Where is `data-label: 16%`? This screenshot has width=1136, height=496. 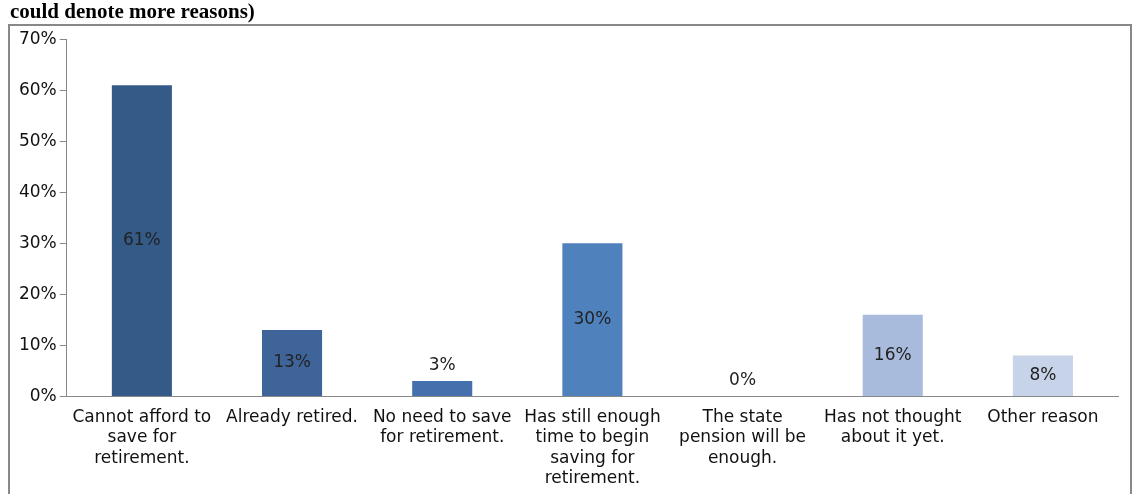
data-label: 16% is located at coordinates (892, 353).